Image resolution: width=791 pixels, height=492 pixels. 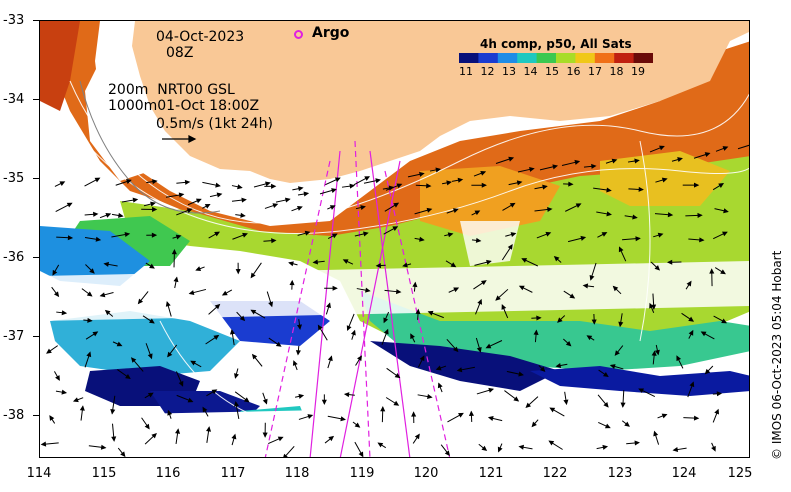 What do you see at coordinates (638, 71) in the screenshot?
I see `colorbar-tick-label: 19` at bounding box center [638, 71].